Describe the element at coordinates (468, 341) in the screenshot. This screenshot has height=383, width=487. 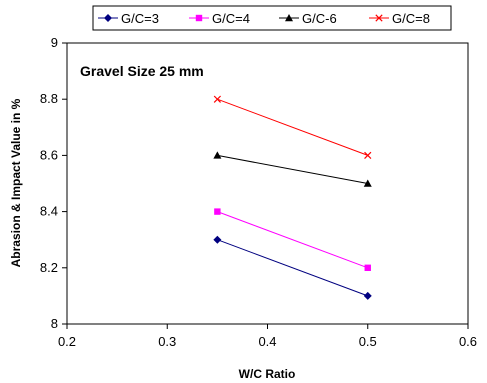
I see `x-tick-label: 0.6` at that location.